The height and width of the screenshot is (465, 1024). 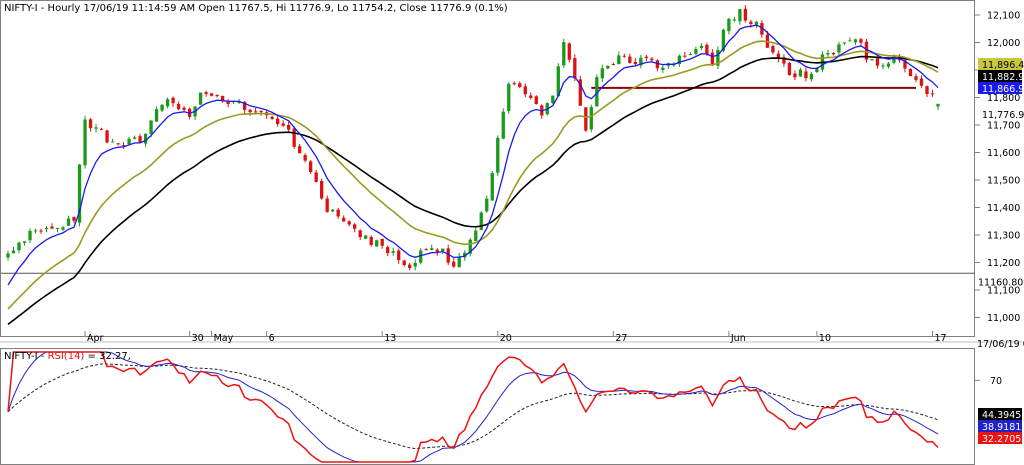 What do you see at coordinates (988, 381) in the screenshot?
I see `rsi-y-axis: 70` at bounding box center [988, 381].